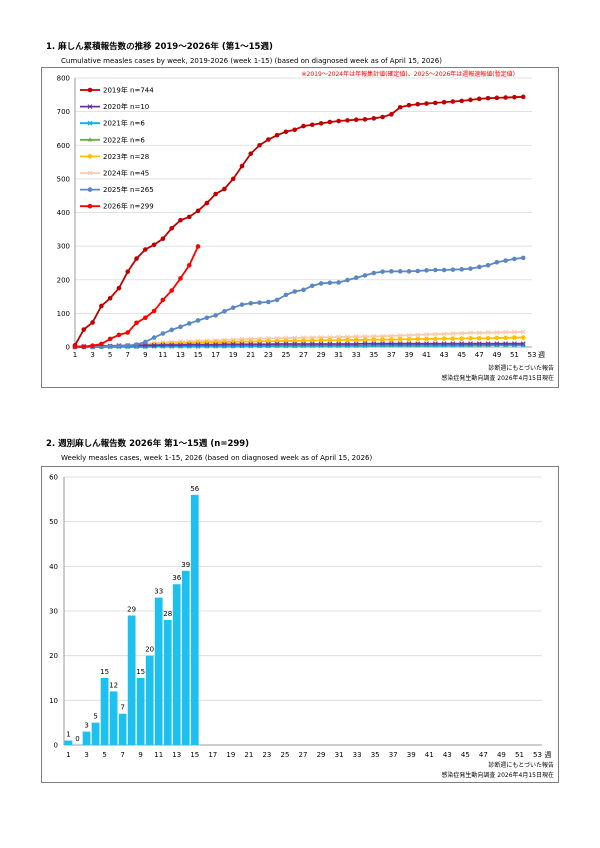  I want to click on section2-title: 2. 週別麻しん報告数 2026年 第1～15週 (n=299), so click(148, 444).